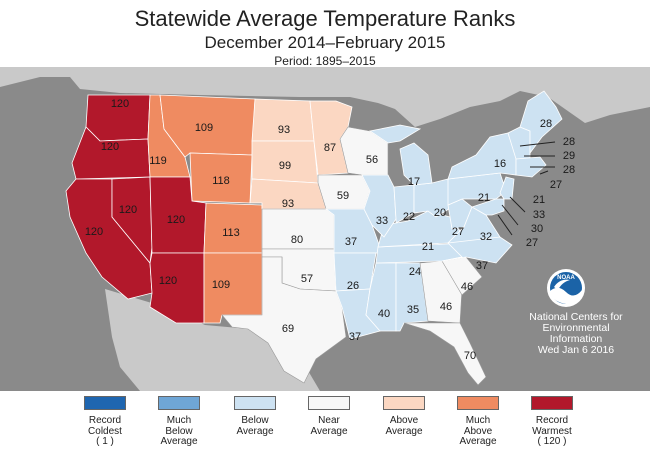  Describe the element at coordinates (413, 310) in the screenshot. I see `rank-al: 35` at that location.